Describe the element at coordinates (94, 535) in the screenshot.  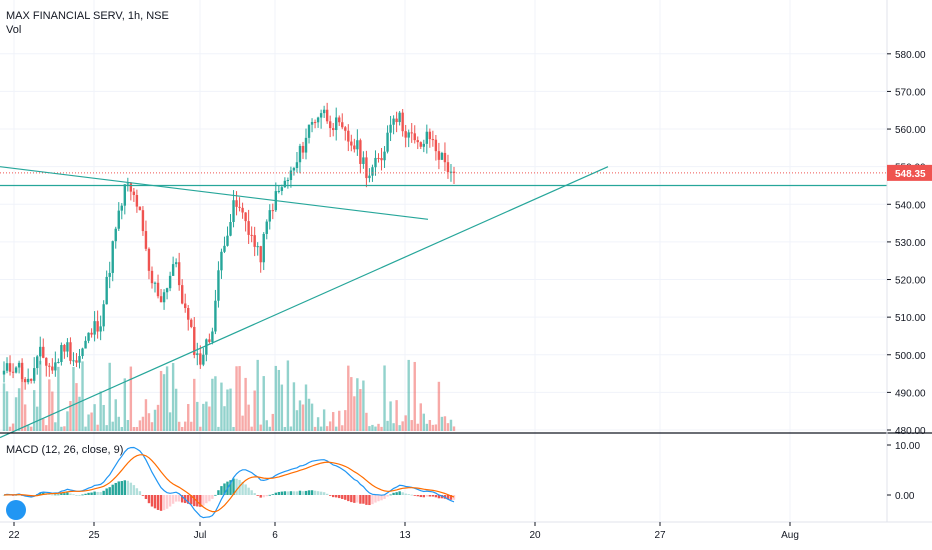
I see `x-tick-label: 25` at that location.